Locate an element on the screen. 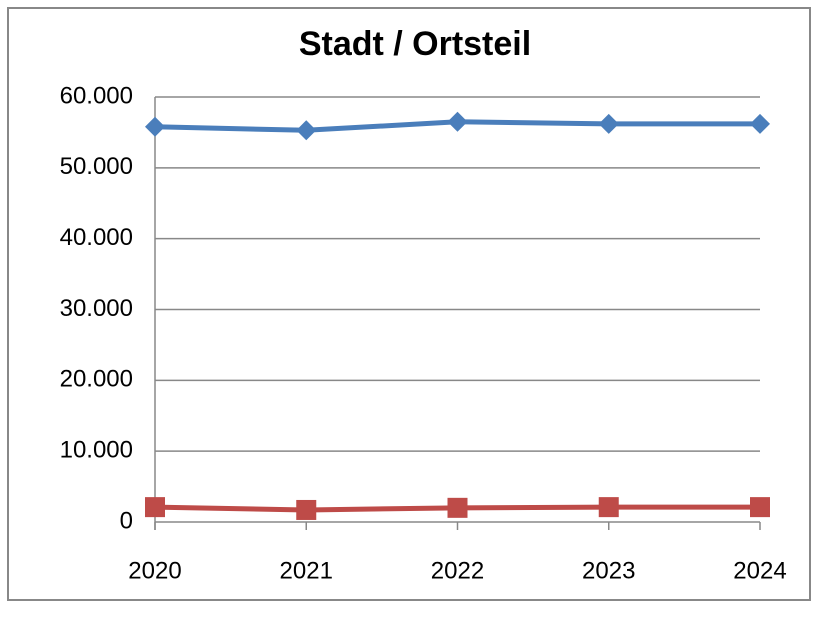  x-tick-label: 2021 is located at coordinates (306, 570).